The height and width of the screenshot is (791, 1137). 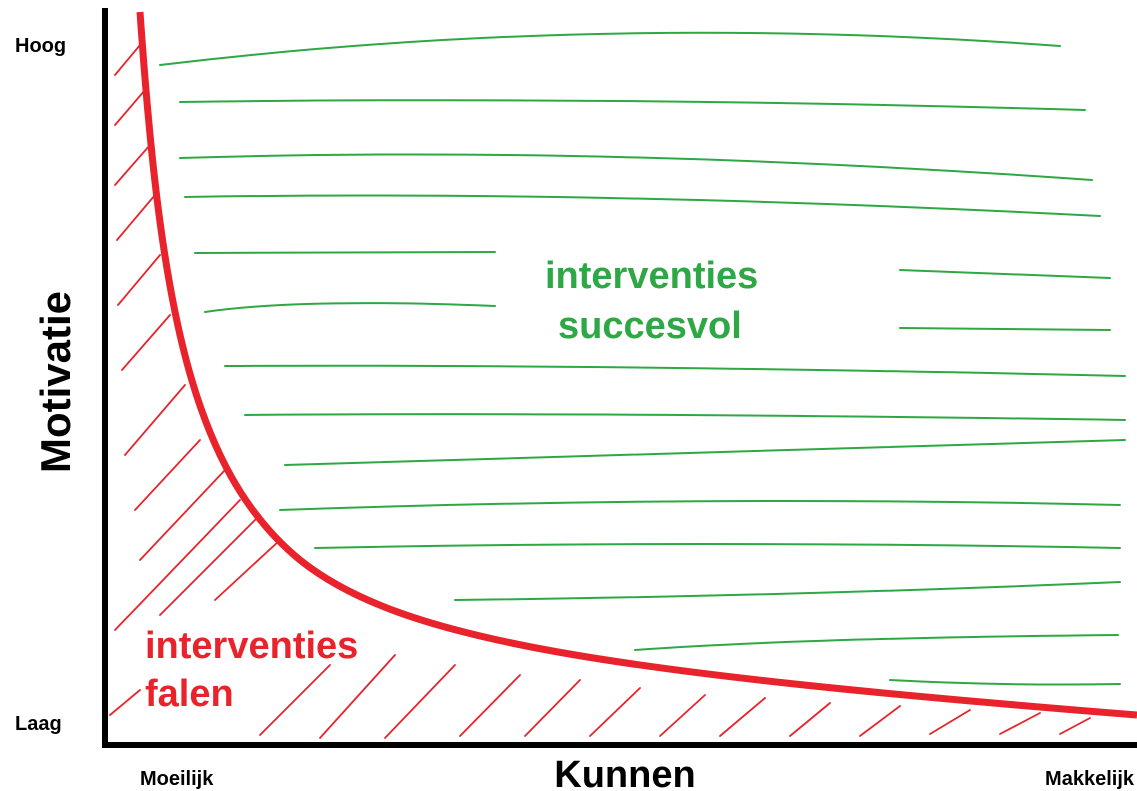 I want to click on success-label: interventies, so click(x=651, y=276).